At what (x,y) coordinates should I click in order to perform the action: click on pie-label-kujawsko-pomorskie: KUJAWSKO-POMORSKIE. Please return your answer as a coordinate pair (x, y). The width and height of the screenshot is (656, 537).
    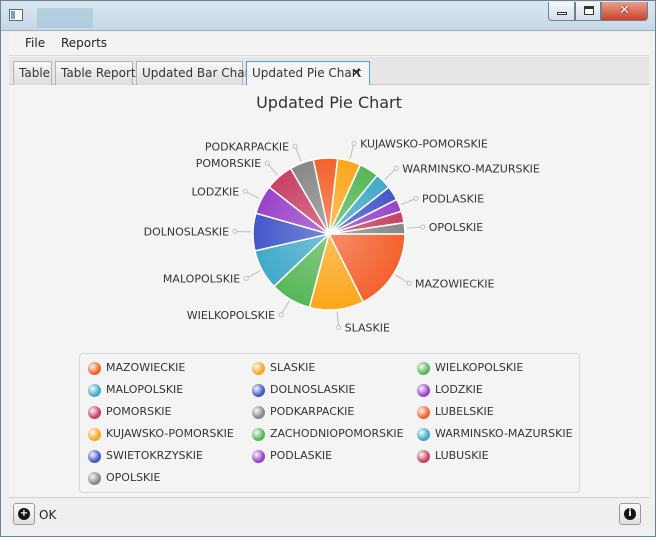
    Looking at the image, I should click on (424, 143).